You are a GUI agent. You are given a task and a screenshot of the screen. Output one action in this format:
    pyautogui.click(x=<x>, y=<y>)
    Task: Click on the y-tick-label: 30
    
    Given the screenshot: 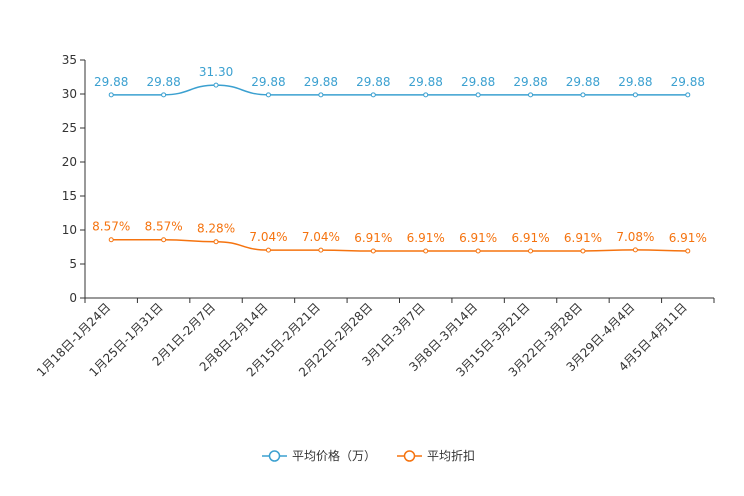 What is the action you would take?
    pyautogui.click(x=69, y=94)
    